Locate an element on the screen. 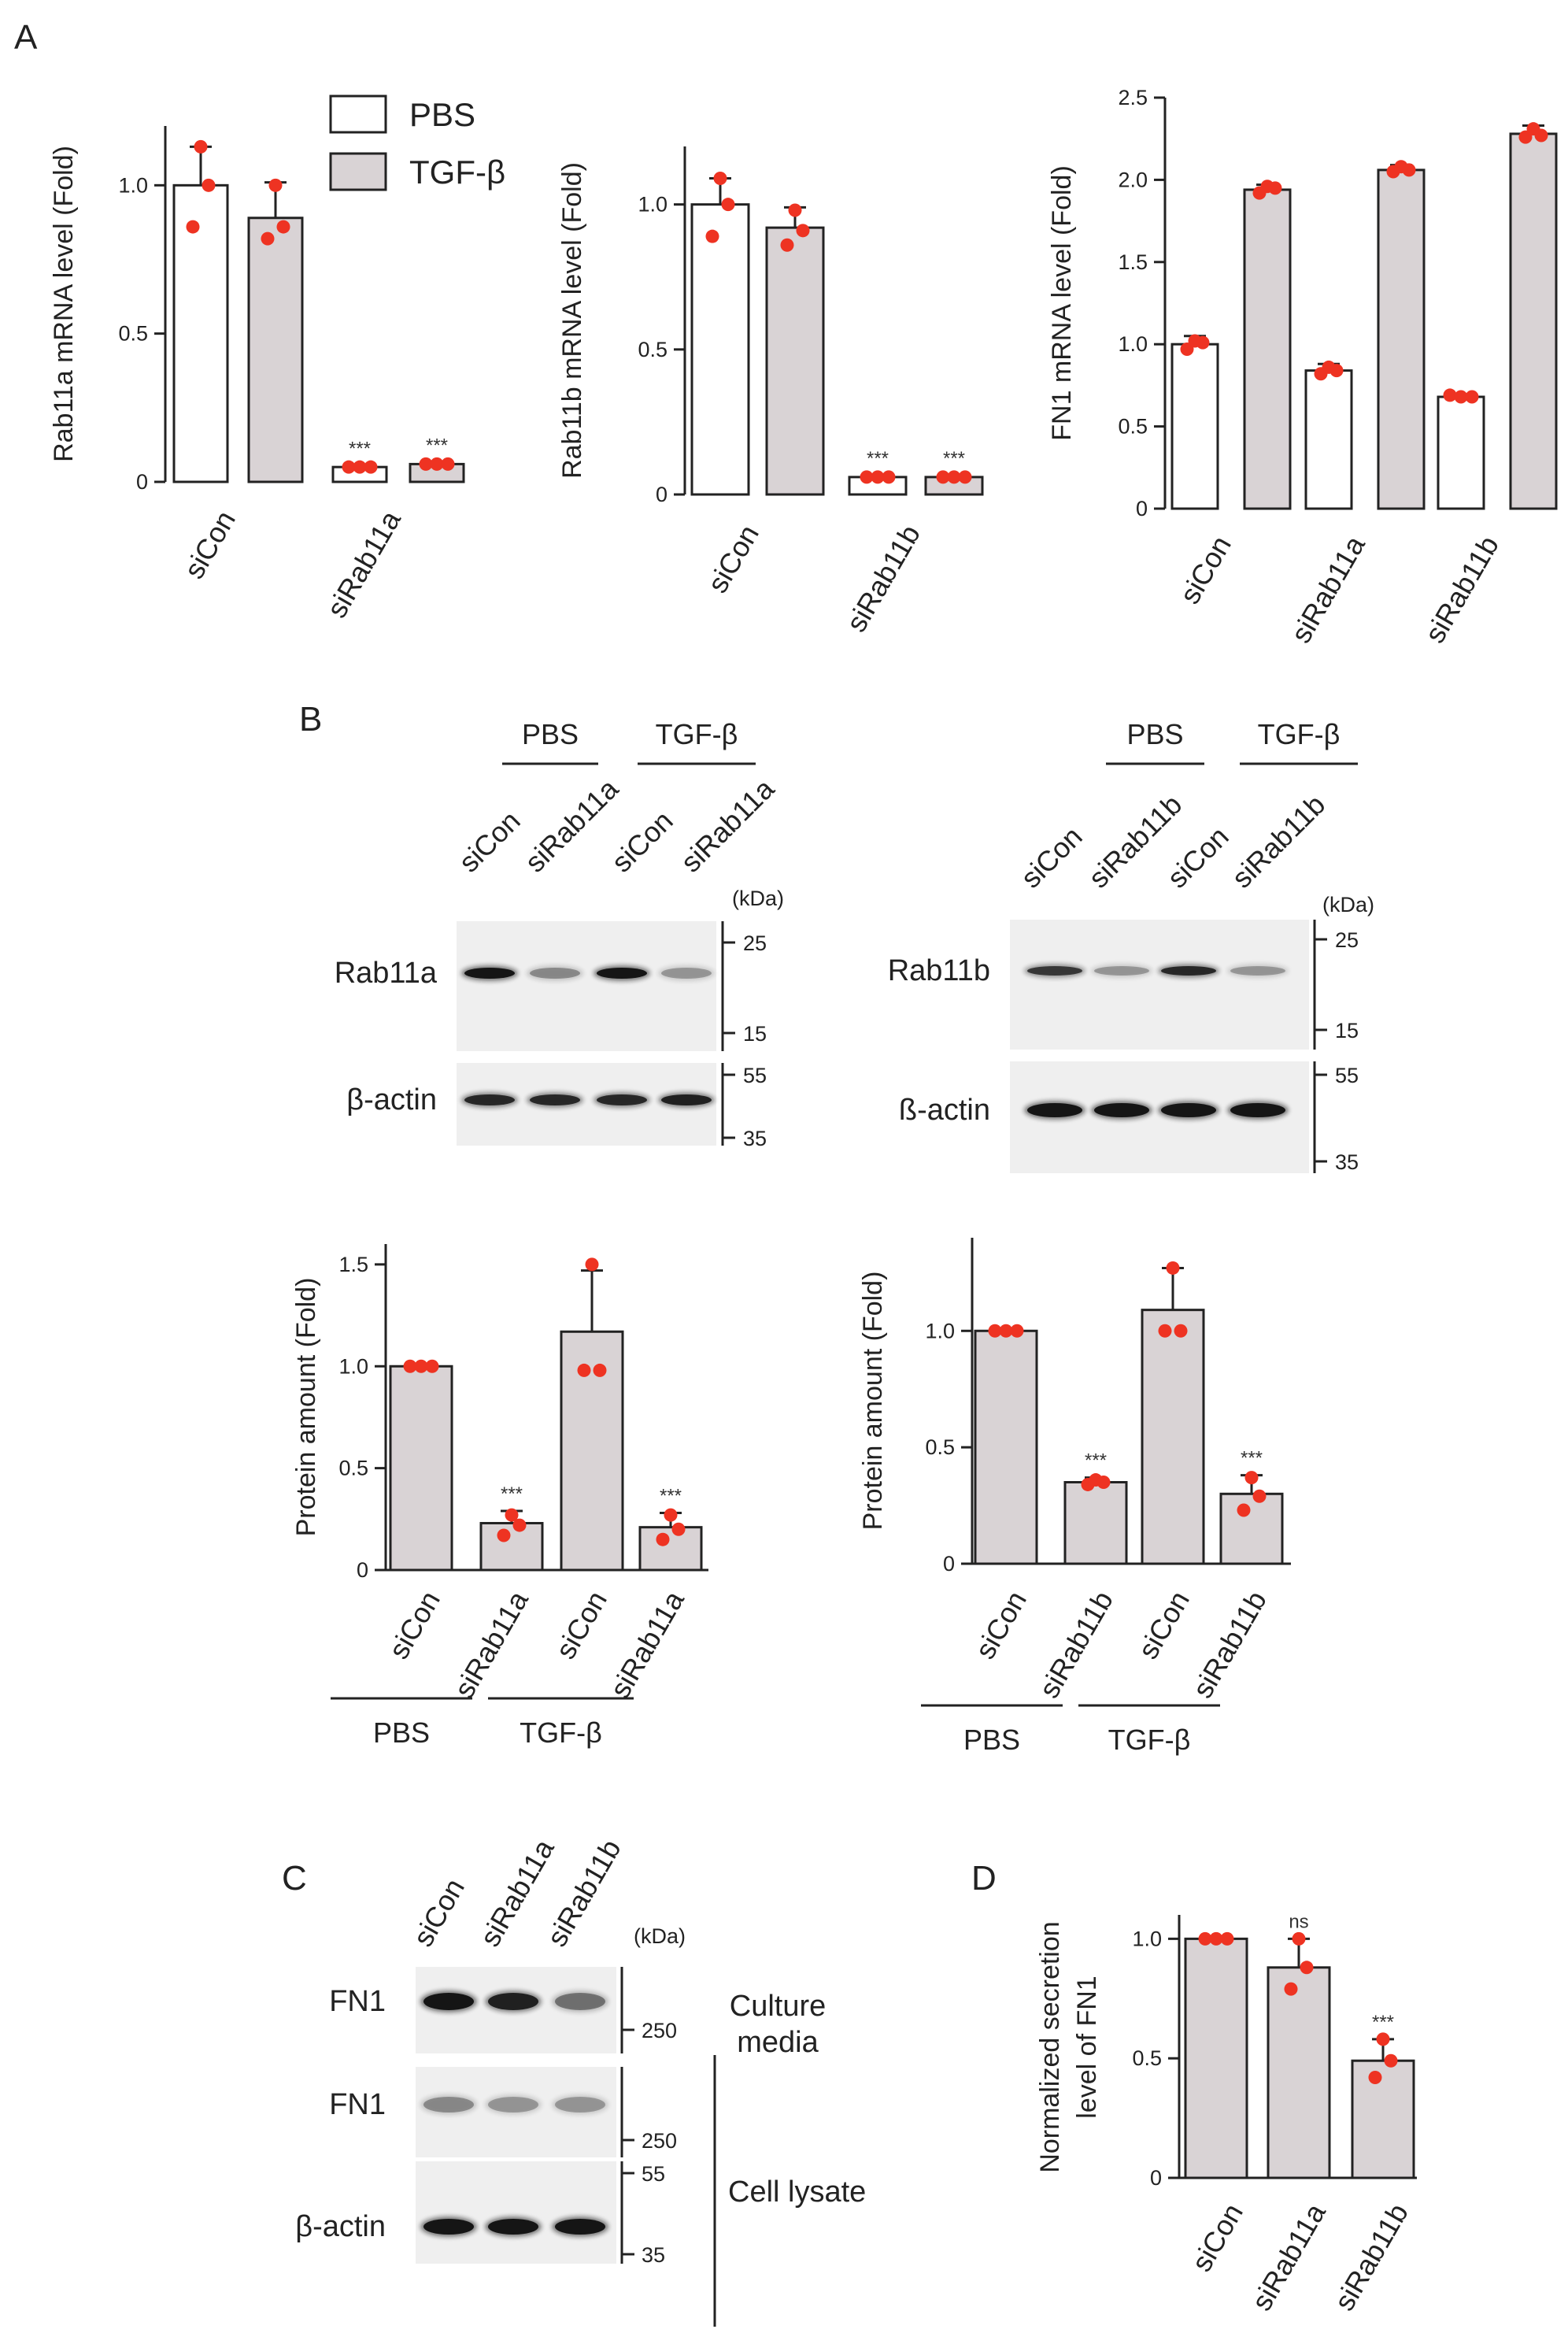  side-label-culture: Culture is located at coordinates (778, 2007).